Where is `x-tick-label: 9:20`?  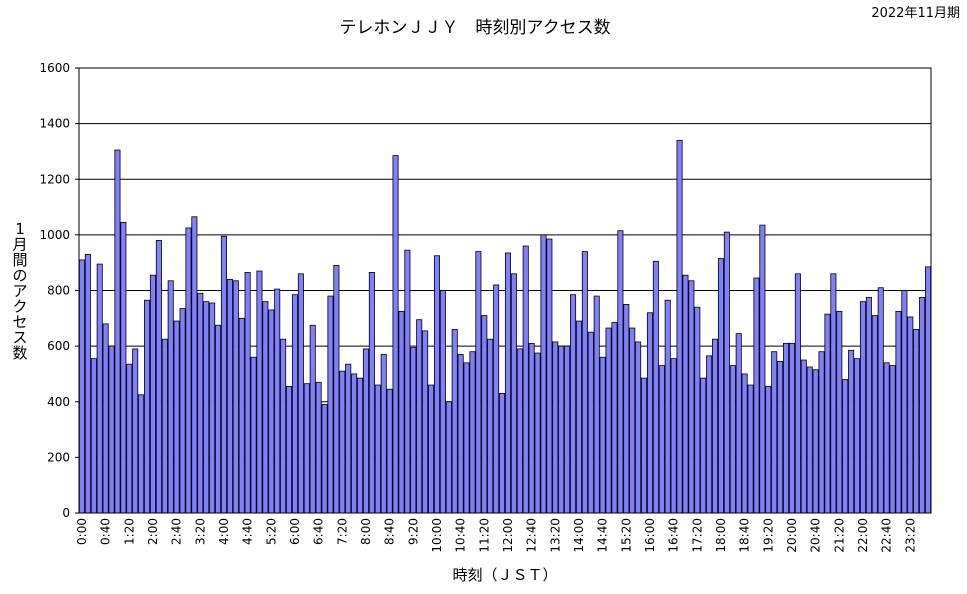 x-tick-label: 9:20 is located at coordinates (413, 531).